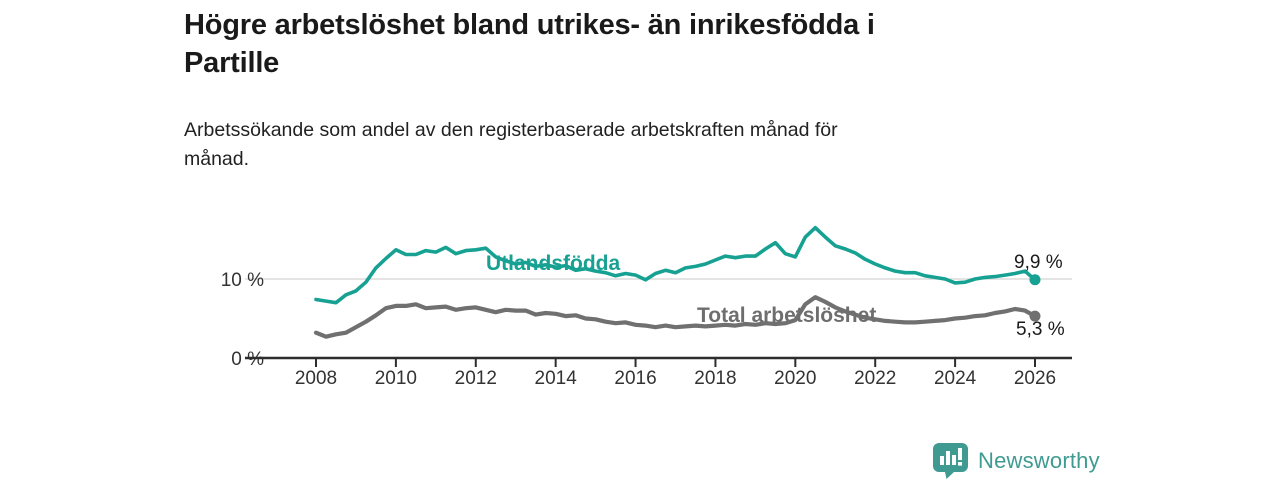  What do you see at coordinates (675, 265) in the screenshot?
I see `series-line-utlandsfodda` at bounding box center [675, 265].